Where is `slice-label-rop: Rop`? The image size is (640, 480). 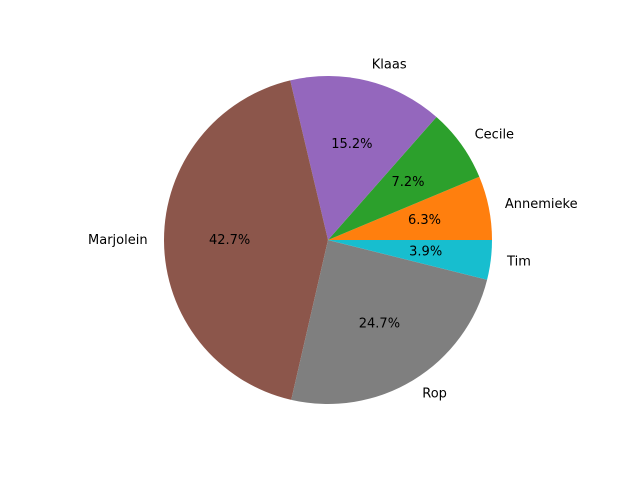
slice-label-rop: Rop is located at coordinates (434, 393).